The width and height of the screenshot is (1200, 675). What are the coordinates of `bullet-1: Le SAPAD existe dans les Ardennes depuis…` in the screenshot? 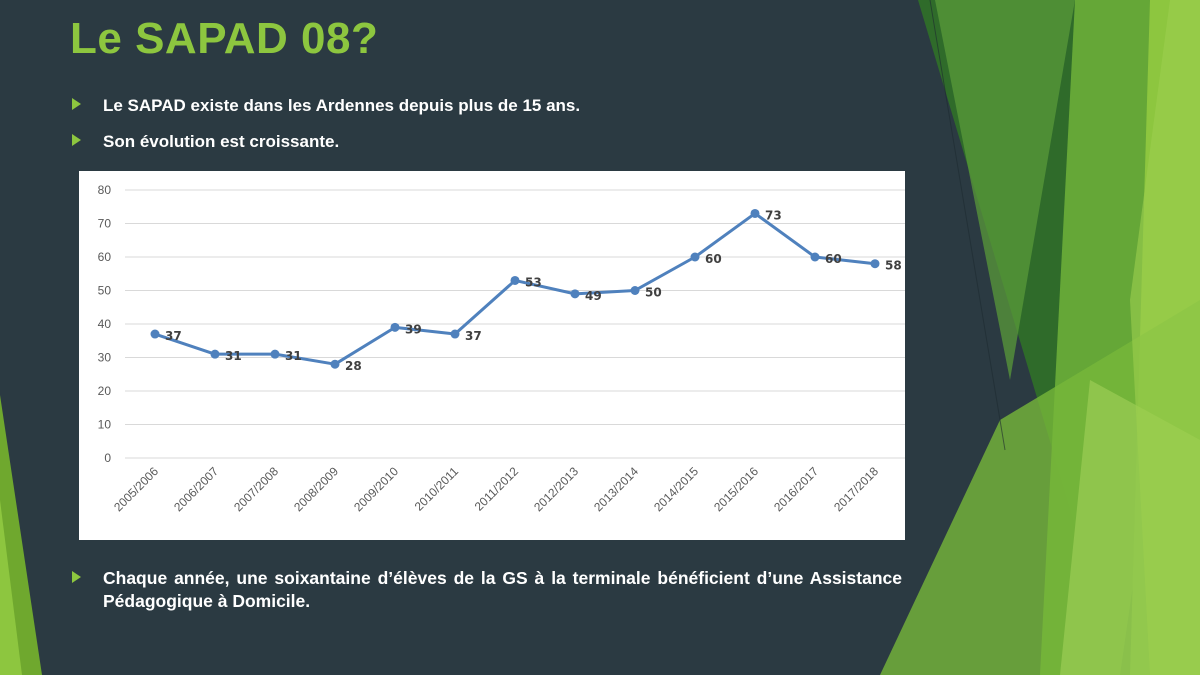 It's located at (326, 105).